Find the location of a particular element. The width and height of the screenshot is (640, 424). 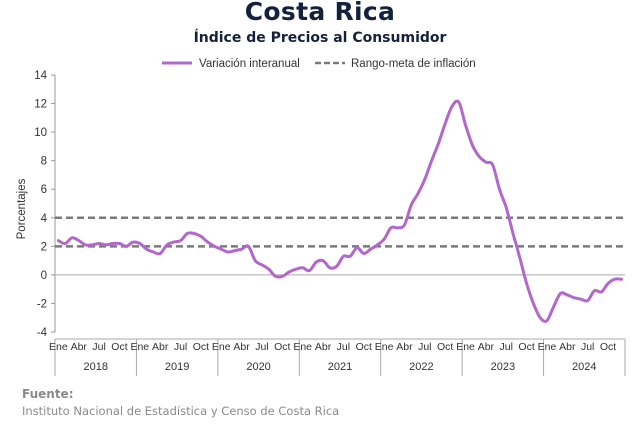

legend-label-inflation: Variación interanual is located at coordinates (249, 64).